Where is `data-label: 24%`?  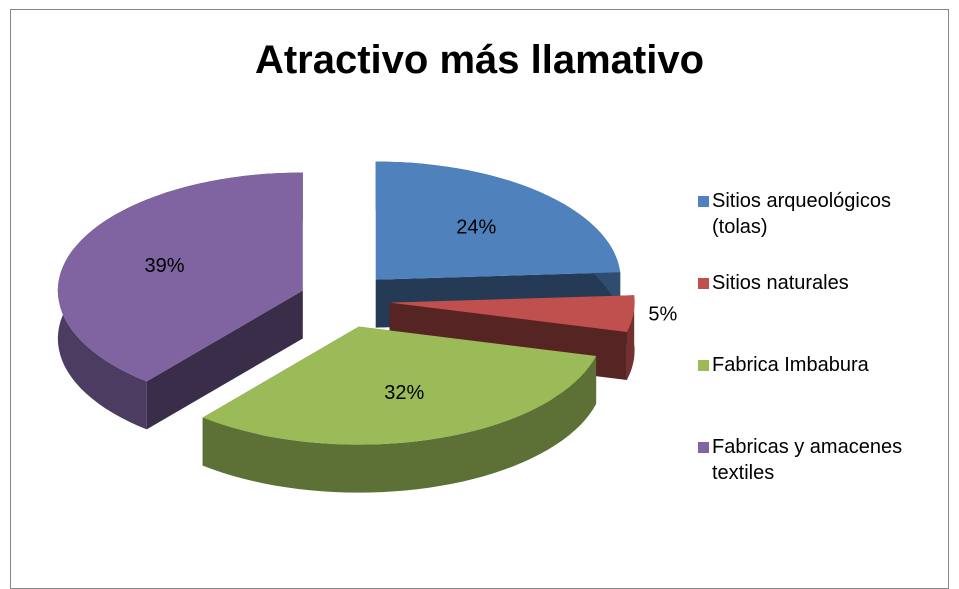 data-label: 24% is located at coordinates (476, 227).